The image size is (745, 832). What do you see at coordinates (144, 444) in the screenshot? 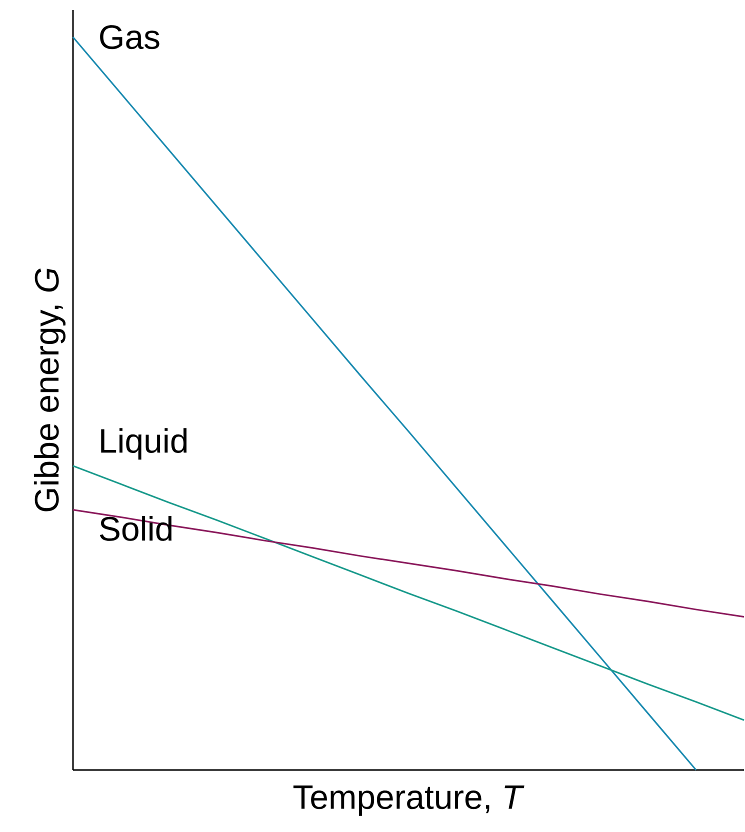
I see `series-label: Liquid` at bounding box center [144, 444].